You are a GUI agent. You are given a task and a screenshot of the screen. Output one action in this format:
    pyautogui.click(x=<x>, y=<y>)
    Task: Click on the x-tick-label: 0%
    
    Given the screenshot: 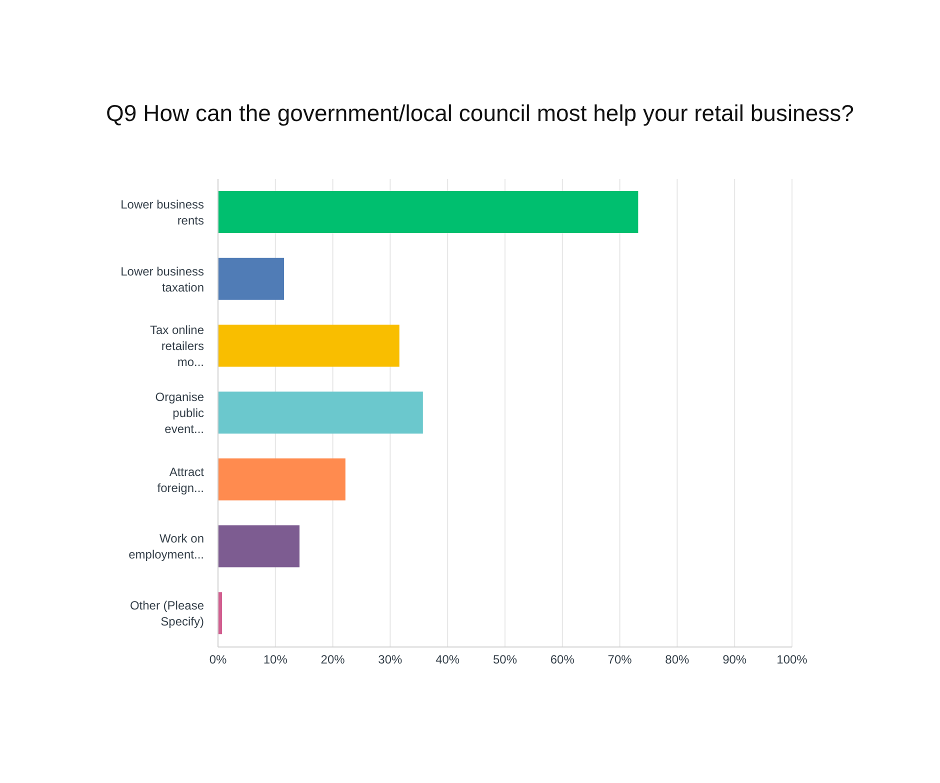 What is the action you would take?
    pyautogui.click(x=218, y=659)
    